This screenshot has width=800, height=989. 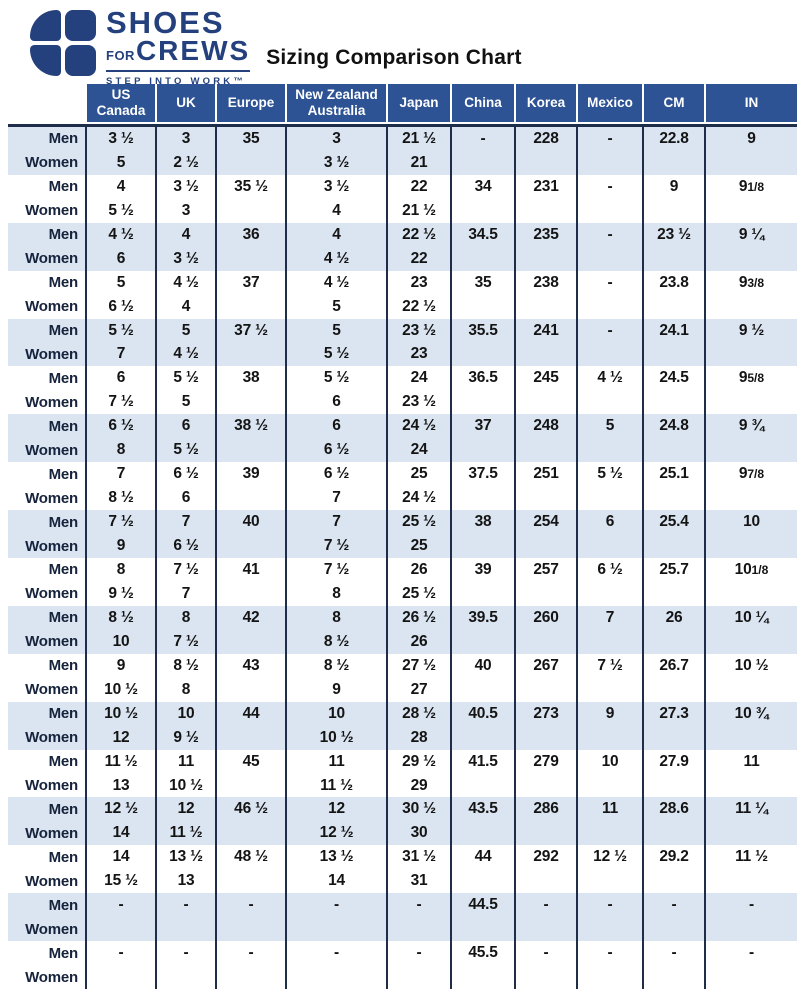 What do you see at coordinates (609, 677) in the screenshot?
I see `size-cell: 7 ½` at bounding box center [609, 677].